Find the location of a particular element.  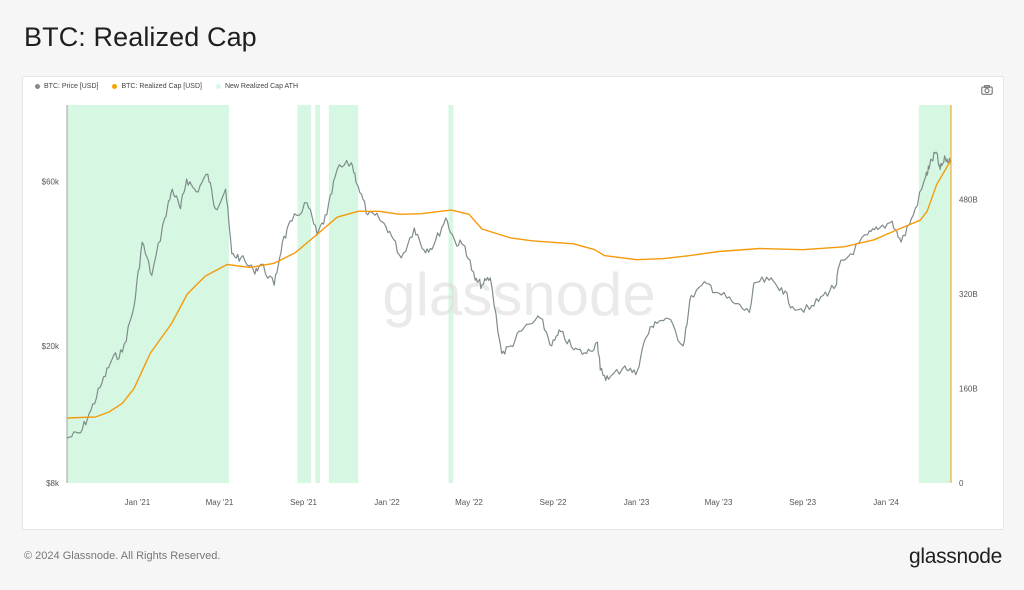

copyright-text: © 2024 Glassnode. All Rights Reserved. is located at coordinates (122, 556).